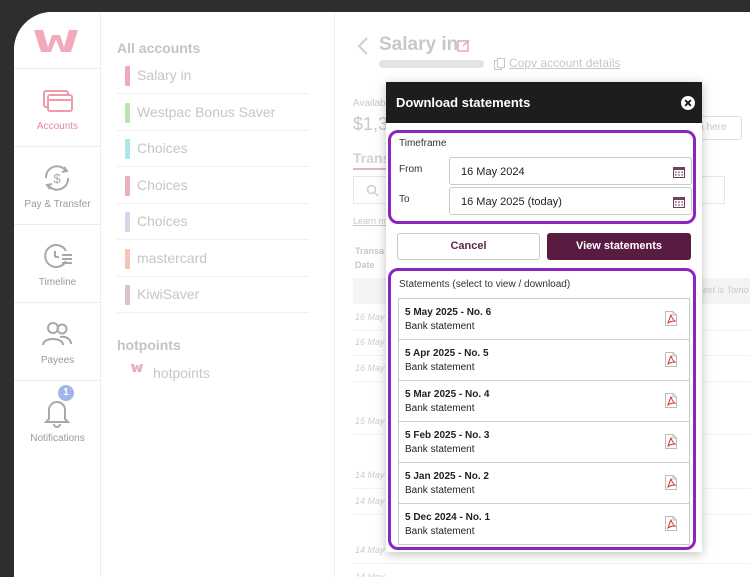 Image resolution: width=750 pixels, height=577 pixels. What do you see at coordinates (619, 246) in the screenshot?
I see `view-statements-button: View statements` at bounding box center [619, 246].